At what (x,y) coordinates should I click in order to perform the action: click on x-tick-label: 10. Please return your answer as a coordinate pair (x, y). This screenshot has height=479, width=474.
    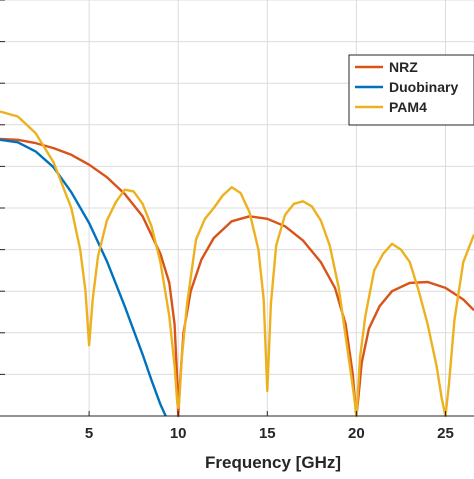
    Looking at the image, I should click on (178, 433).